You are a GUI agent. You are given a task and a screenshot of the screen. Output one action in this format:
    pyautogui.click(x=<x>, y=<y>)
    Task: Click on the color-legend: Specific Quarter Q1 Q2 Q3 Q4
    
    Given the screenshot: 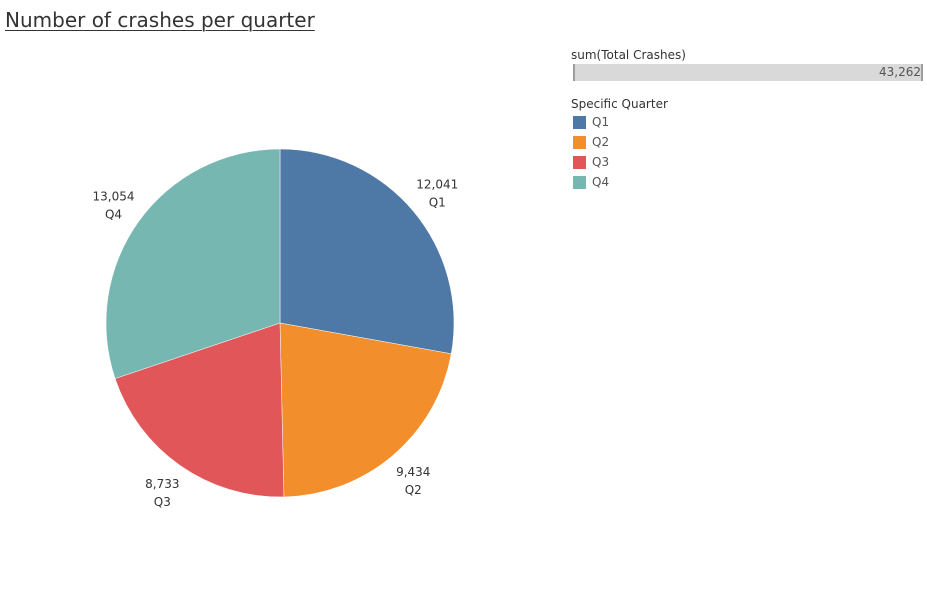 What is the action you would take?
    pyautogui.click(x=619, y=144)
    